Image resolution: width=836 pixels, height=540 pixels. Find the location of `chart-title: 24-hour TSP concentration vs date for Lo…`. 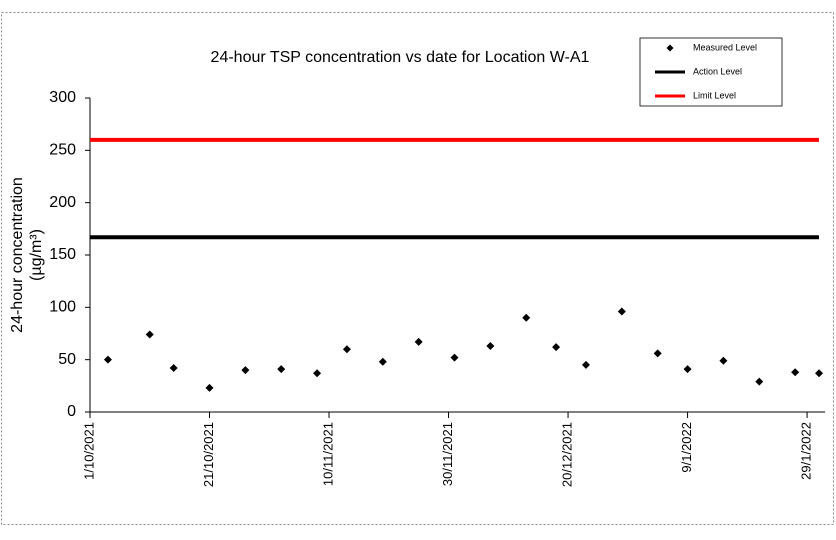

chart-title: 24-hour TSP concentration vs date for Lo… is located at coordinates (400, 57).